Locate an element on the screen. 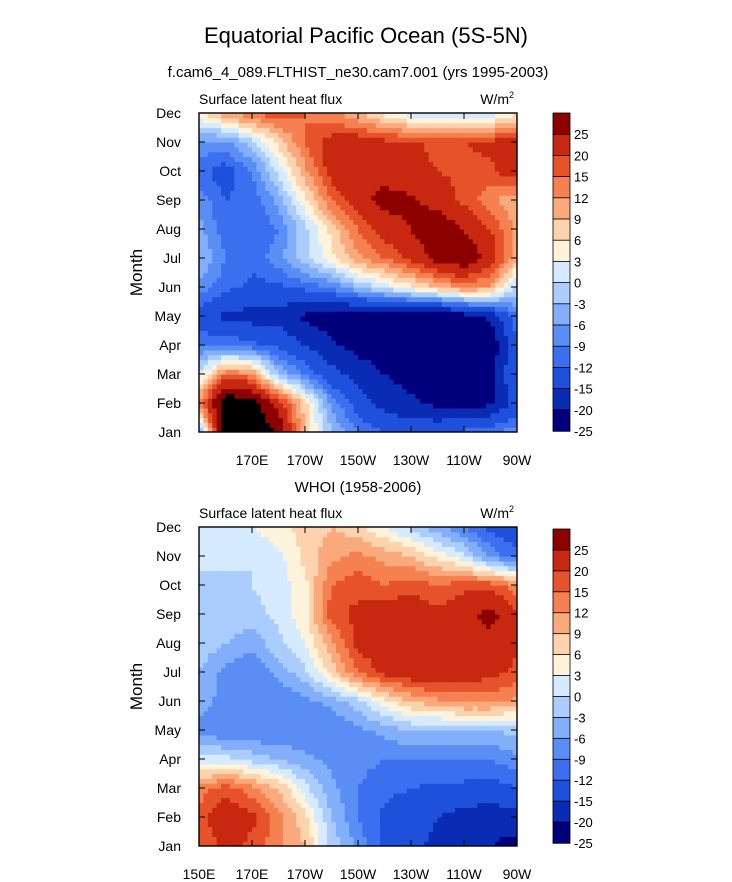 This screenshot has height=882, width=732. colorbar-box is located at coordinates (561, 272).